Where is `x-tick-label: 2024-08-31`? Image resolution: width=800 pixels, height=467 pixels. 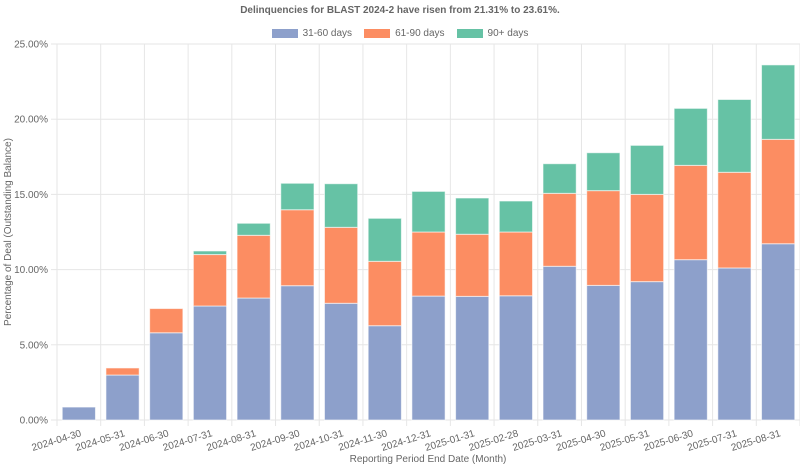 x-tick-label: 2024-08-31 is located at coordinates (231, 441).